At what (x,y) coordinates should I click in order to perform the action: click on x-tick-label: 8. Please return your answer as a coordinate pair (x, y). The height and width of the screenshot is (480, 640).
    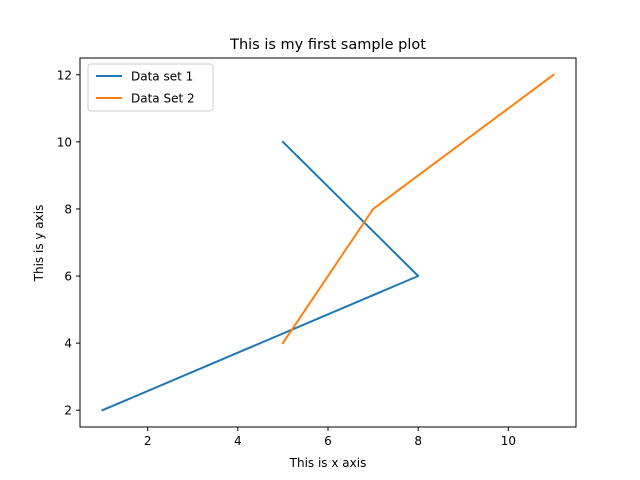
    Looking at the image, I should click on (418, 441).